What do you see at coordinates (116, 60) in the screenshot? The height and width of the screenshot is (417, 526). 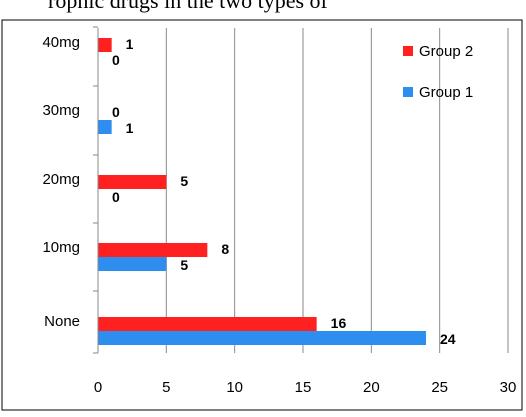 I see `data-label-group-1-40mg: 0` at bounding box center [116, 60].